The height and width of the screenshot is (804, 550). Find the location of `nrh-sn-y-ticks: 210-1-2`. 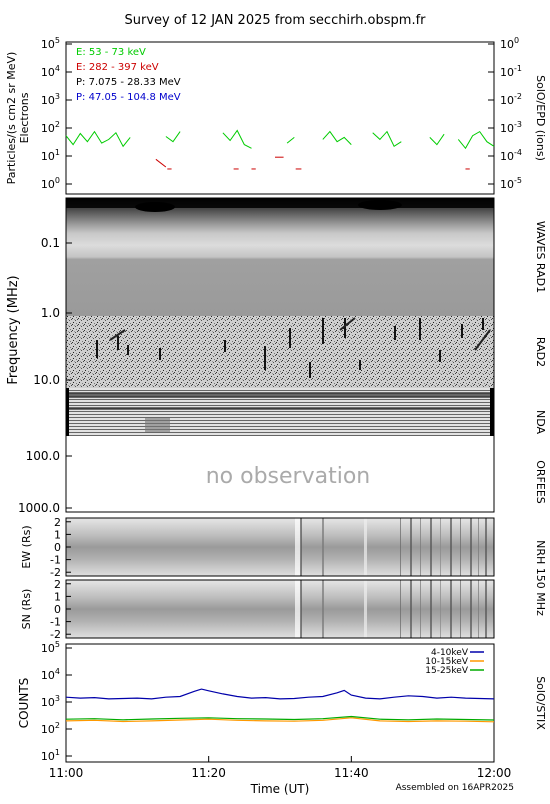

nrh-sn-y-ticks: 210-1-2 is located at coordinates (60, 609).